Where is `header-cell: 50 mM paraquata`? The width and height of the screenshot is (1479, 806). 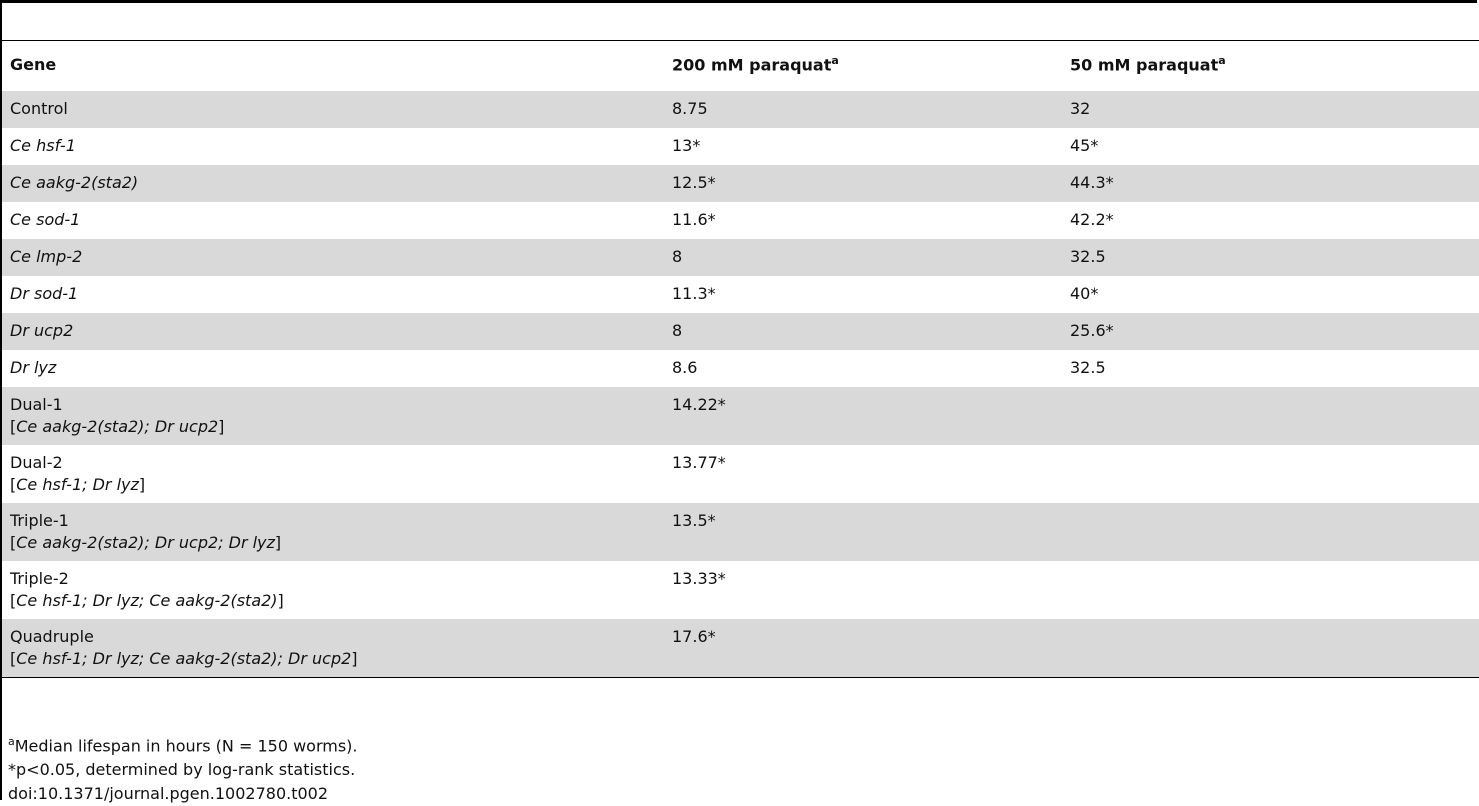
header-cell: 50 mM paraquata is located at coordinates (1270, 65).